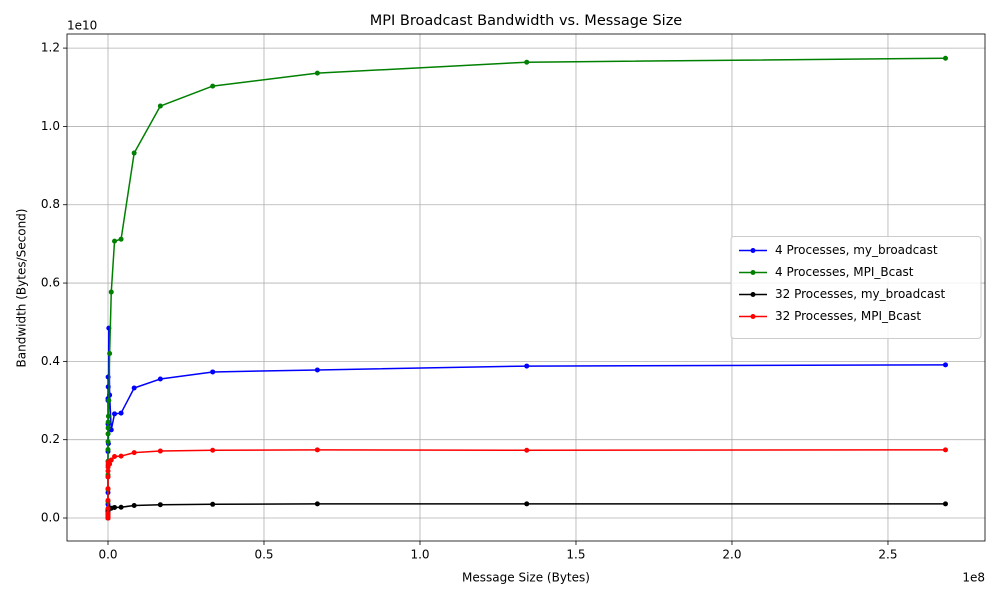  I want to click on y-tick-label: 0.8, so click(50, 204).